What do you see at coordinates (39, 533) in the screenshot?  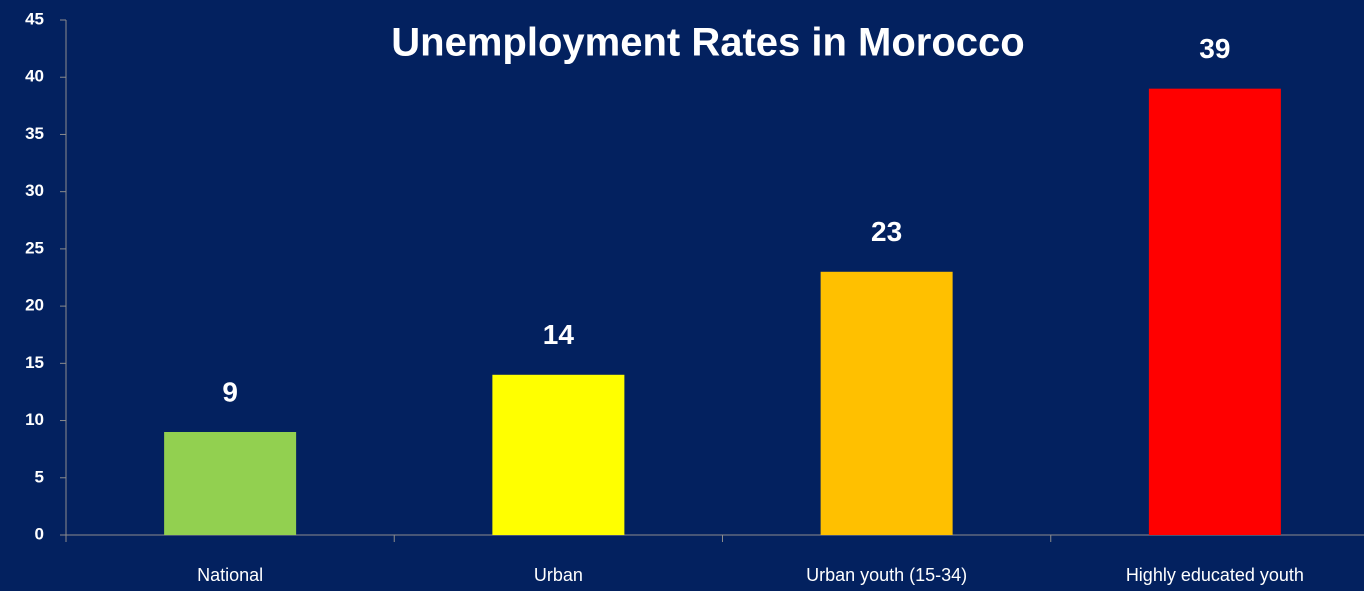 I see `y-tick-label: 0` at bounding box center [39, 533].